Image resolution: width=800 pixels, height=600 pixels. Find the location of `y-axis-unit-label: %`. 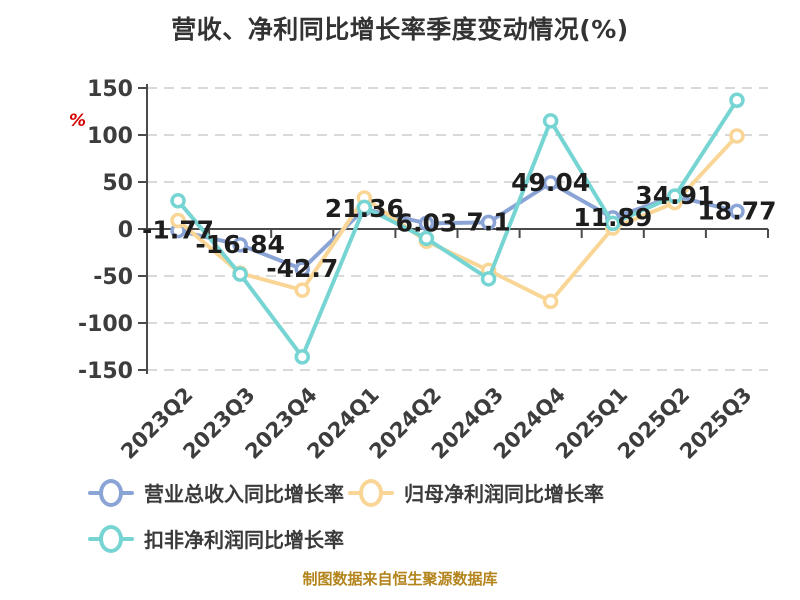

y-axis-unit-label: % is located at coordinates (78, 121).